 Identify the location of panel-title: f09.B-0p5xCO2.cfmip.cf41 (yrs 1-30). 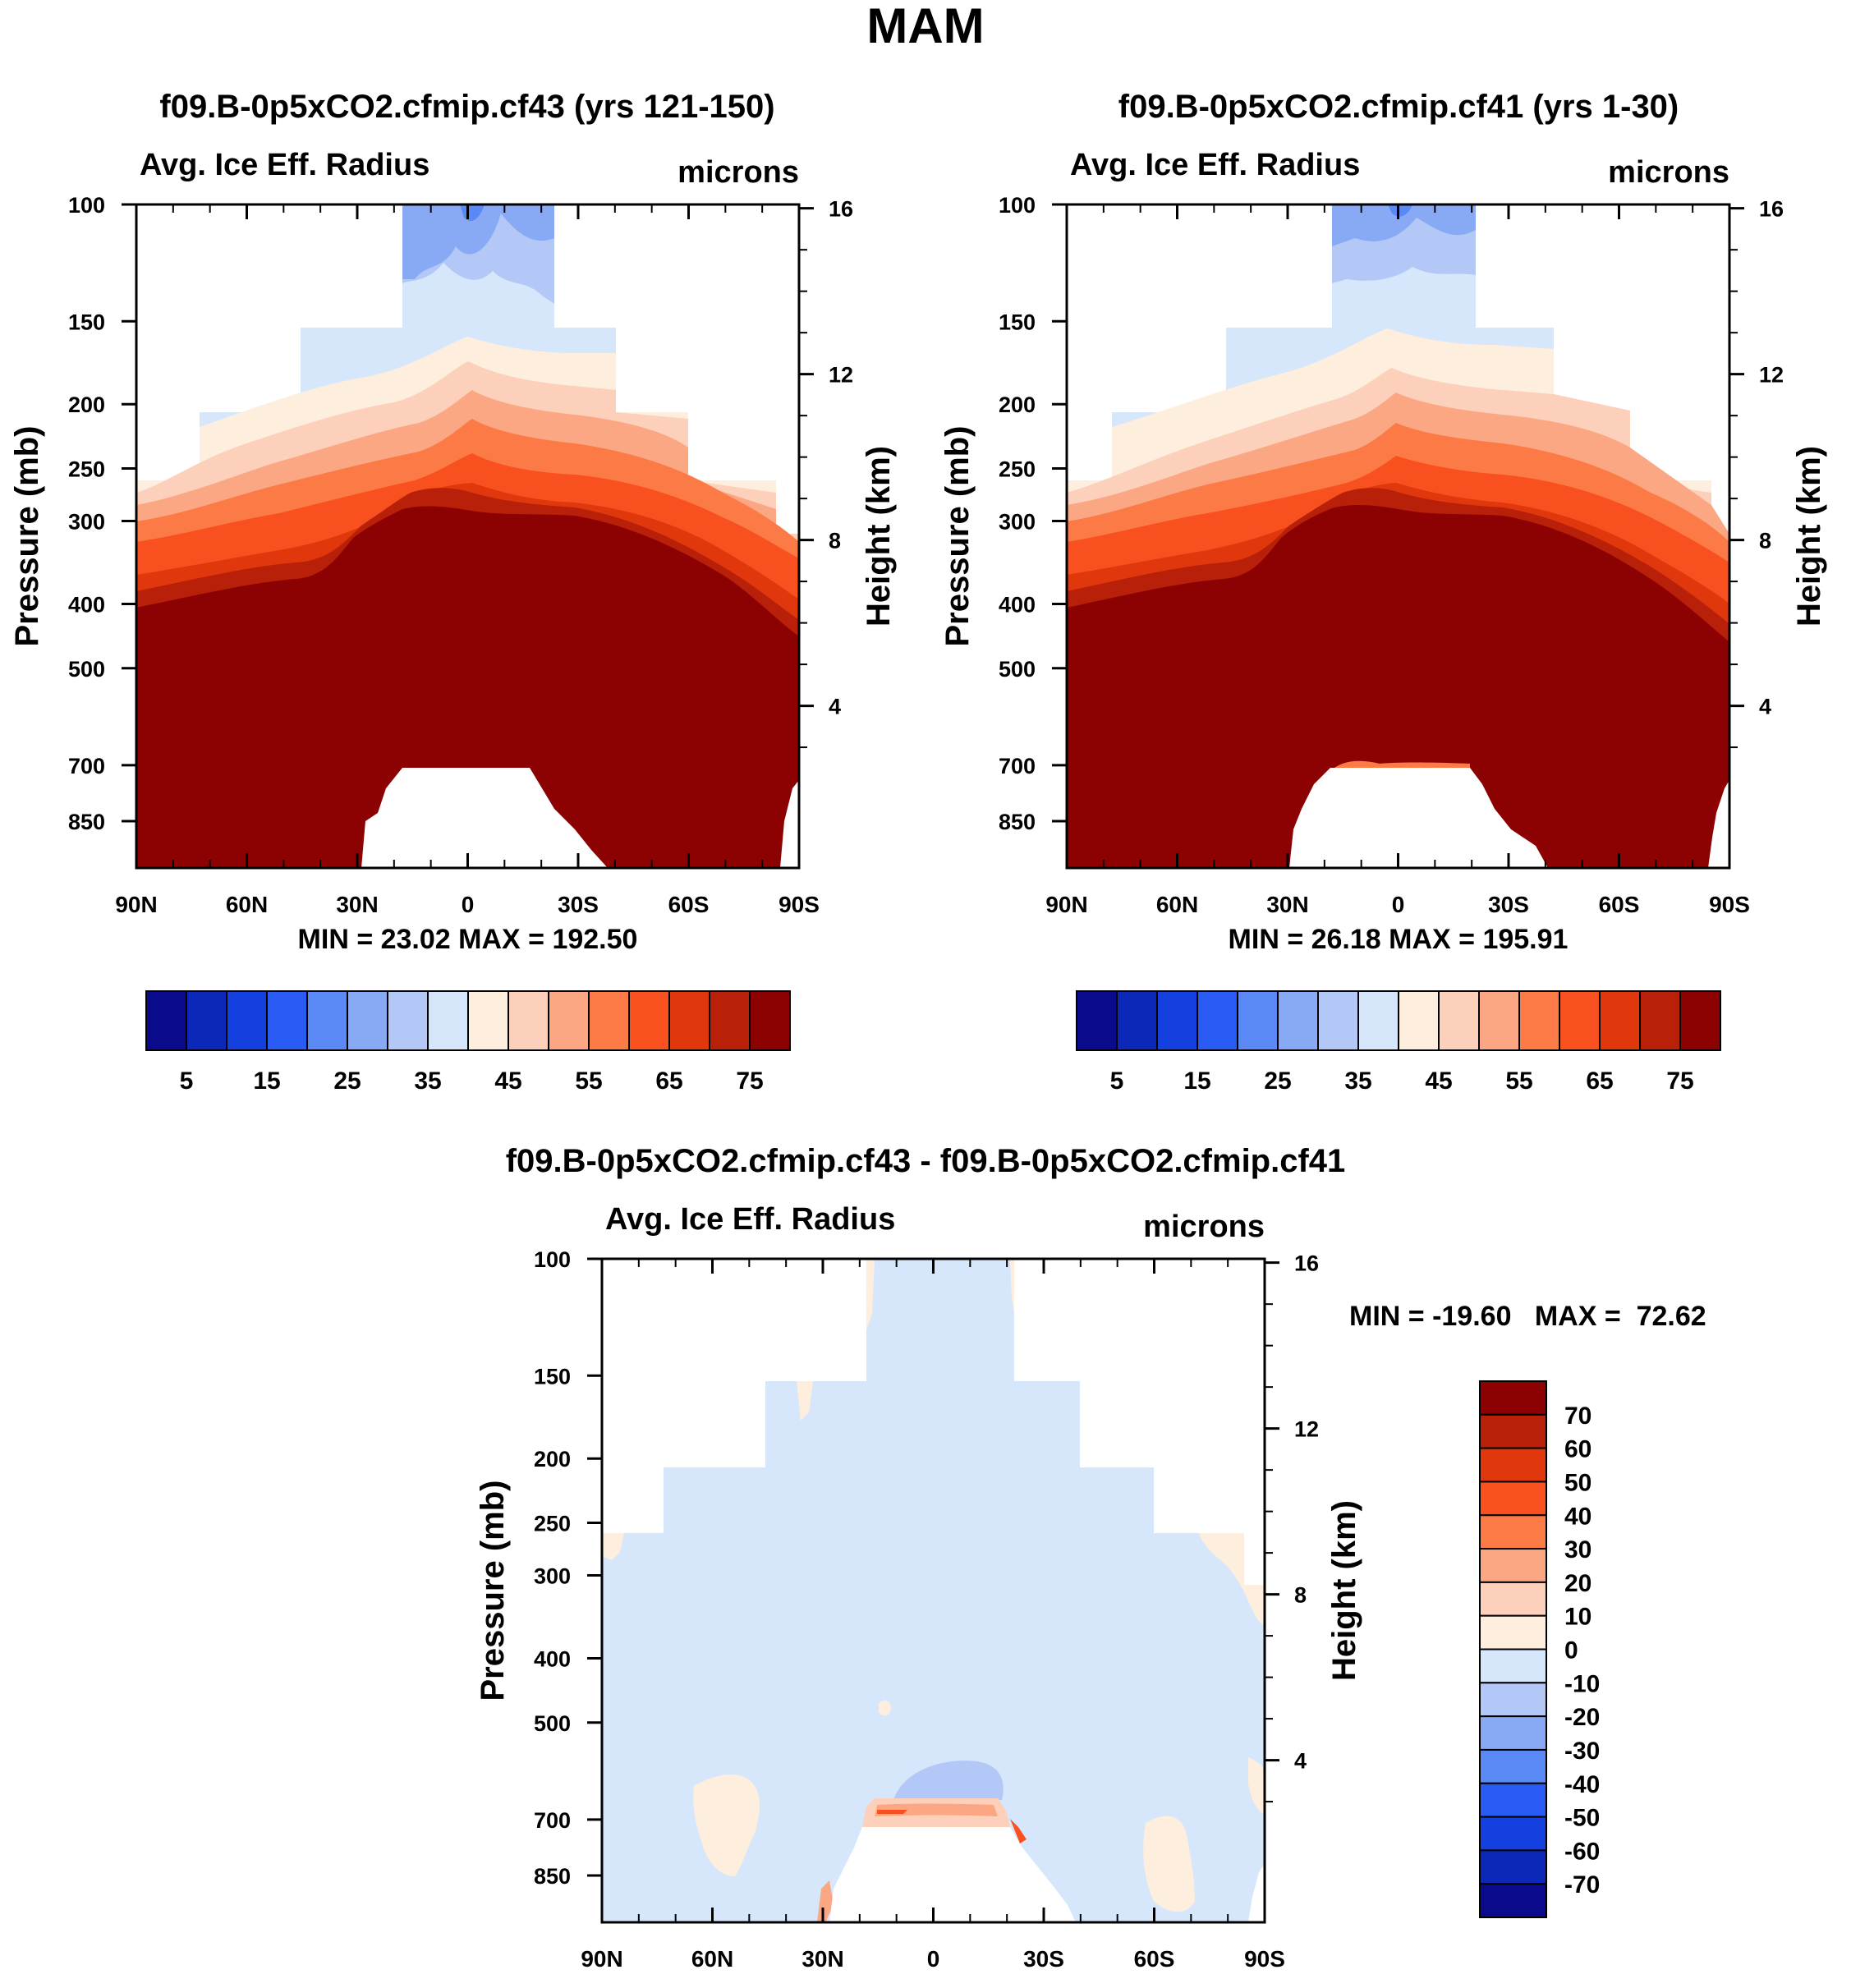
(1398, 107).